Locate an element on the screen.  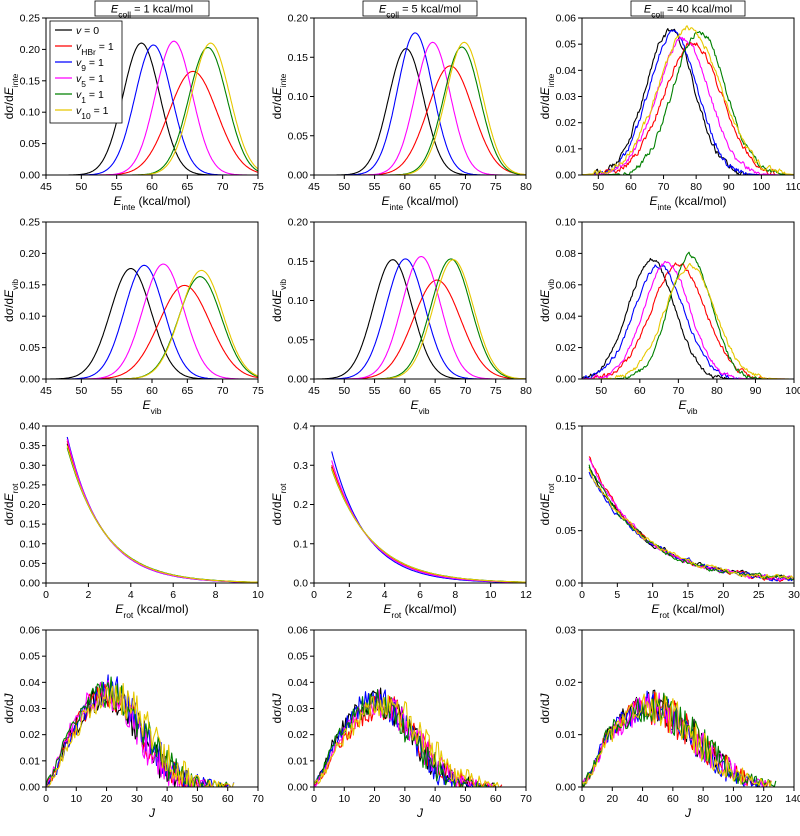
legend-label-vHBr: vHBr = 1 is located at coordinates (95, 49).